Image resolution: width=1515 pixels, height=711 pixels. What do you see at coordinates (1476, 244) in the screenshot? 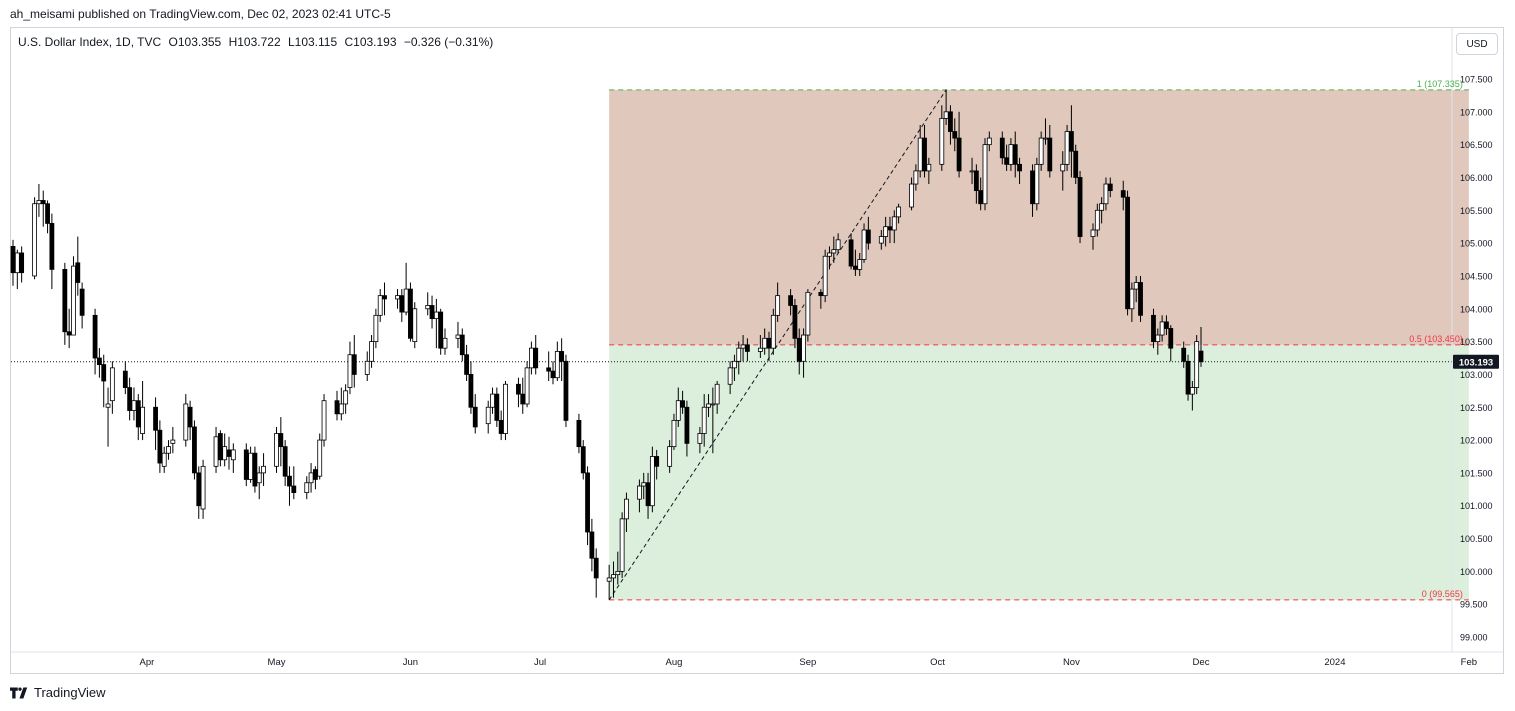
I see `price-tick-label: 105.000` at bounding box center [1476, 244].